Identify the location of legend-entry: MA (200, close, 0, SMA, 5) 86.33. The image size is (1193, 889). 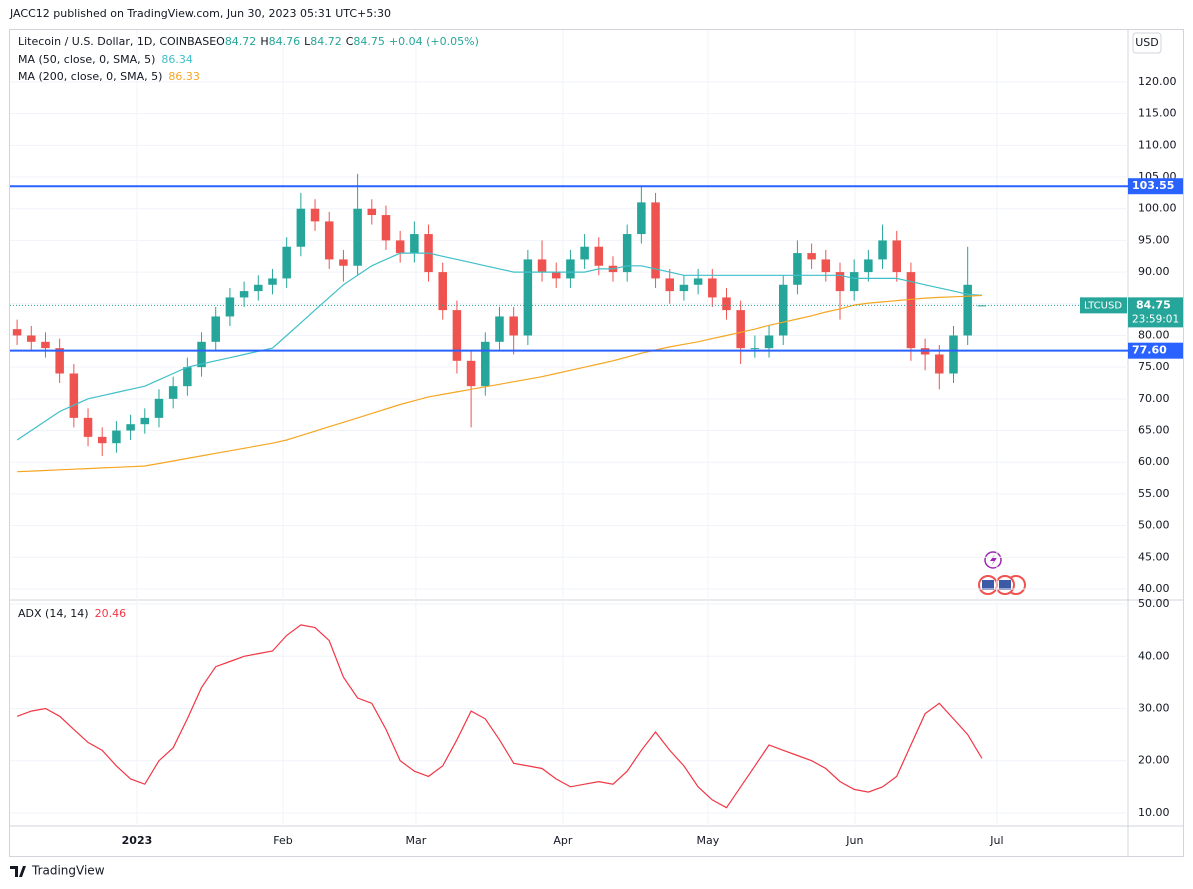
(109, 76).